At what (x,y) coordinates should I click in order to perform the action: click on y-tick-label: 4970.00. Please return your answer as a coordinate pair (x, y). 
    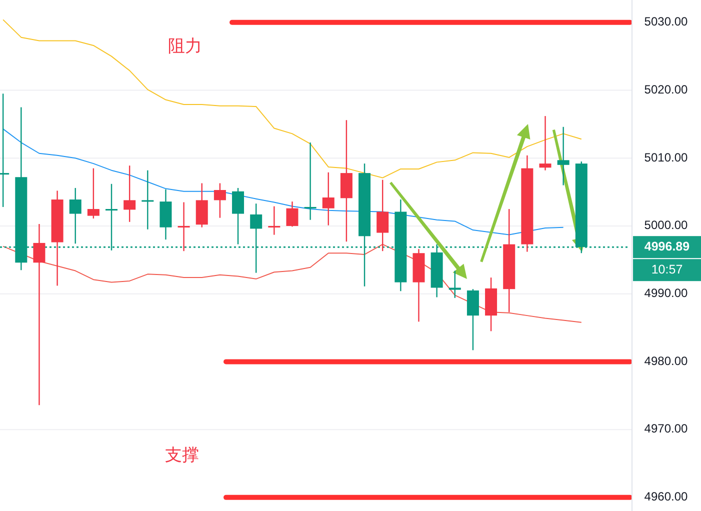
    Looking at the image, I should click on (666, 429).